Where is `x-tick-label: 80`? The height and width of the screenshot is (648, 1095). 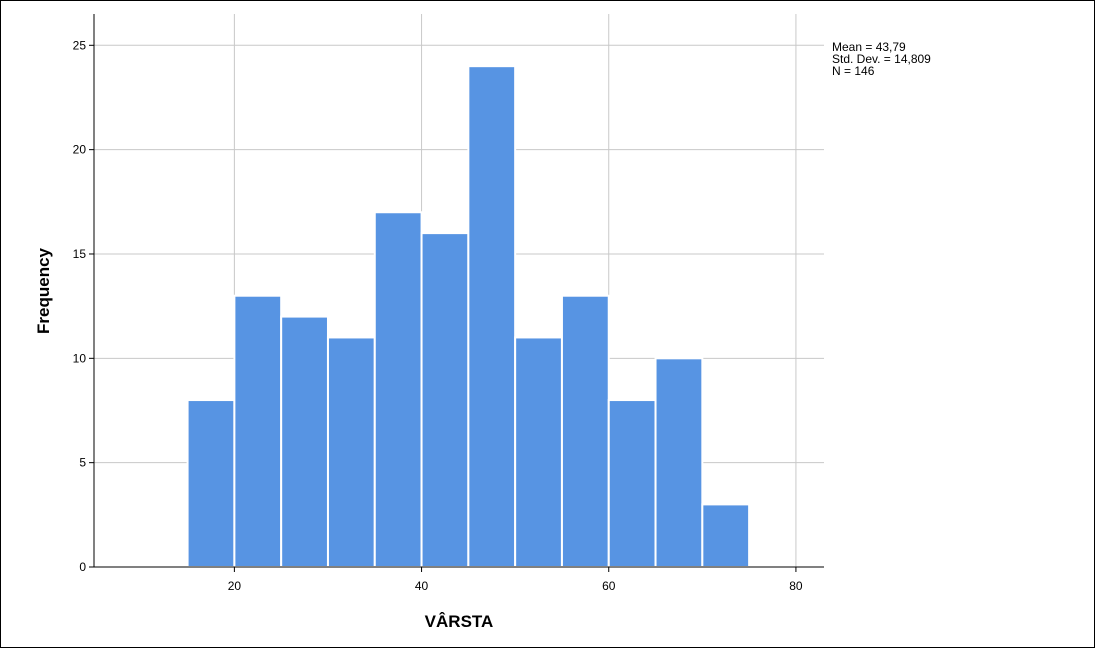 x-tick-label: 80 is located at coordinates (796, 586).